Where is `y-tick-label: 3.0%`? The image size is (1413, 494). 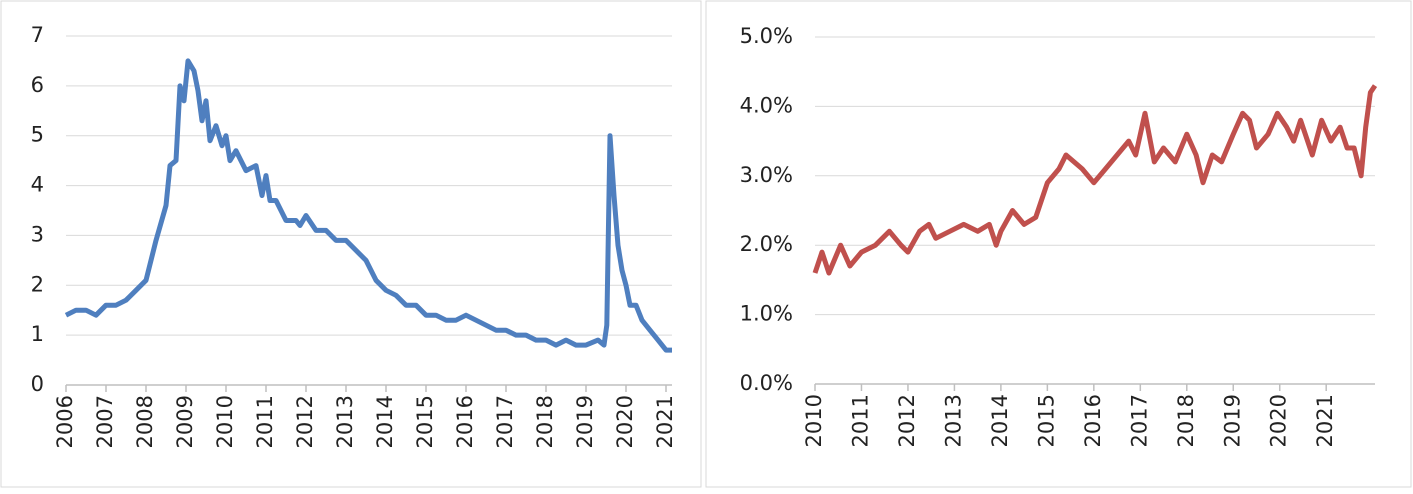
y-tick-label: 3.0% is located at coordinates (766, 175).